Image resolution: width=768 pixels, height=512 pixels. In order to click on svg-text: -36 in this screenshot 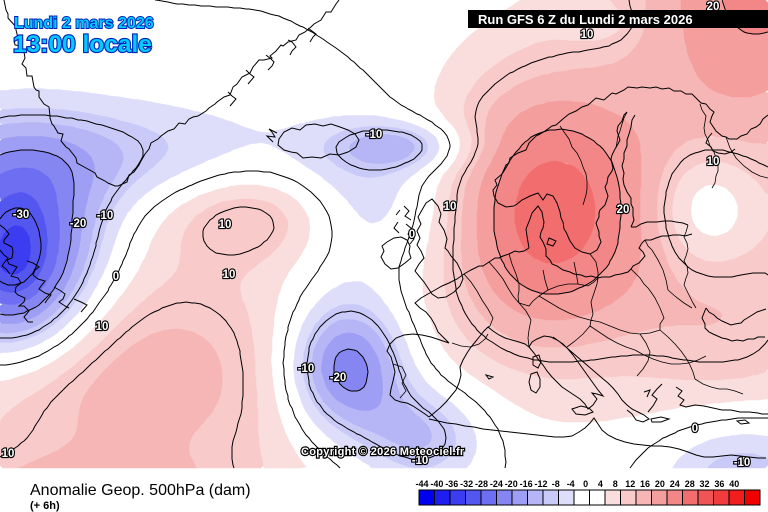, I will do `click(451, 484)`.